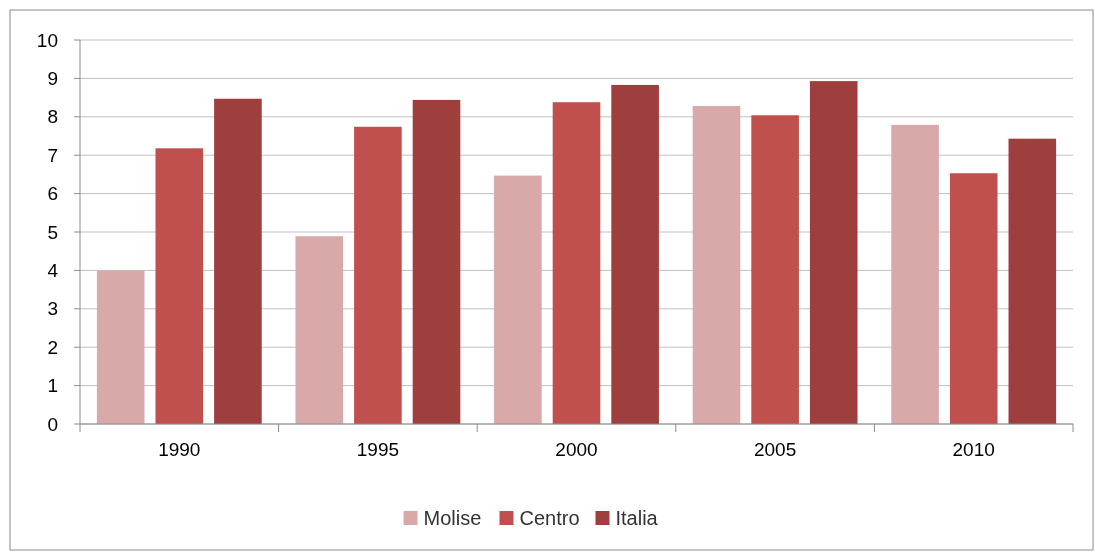 The width and height of the screenshot is (1095, 552). What do you see at coordinates (973, 449) in the screenshot?
I see `x-tick-label: 2010` at bounding box center [973, 449].